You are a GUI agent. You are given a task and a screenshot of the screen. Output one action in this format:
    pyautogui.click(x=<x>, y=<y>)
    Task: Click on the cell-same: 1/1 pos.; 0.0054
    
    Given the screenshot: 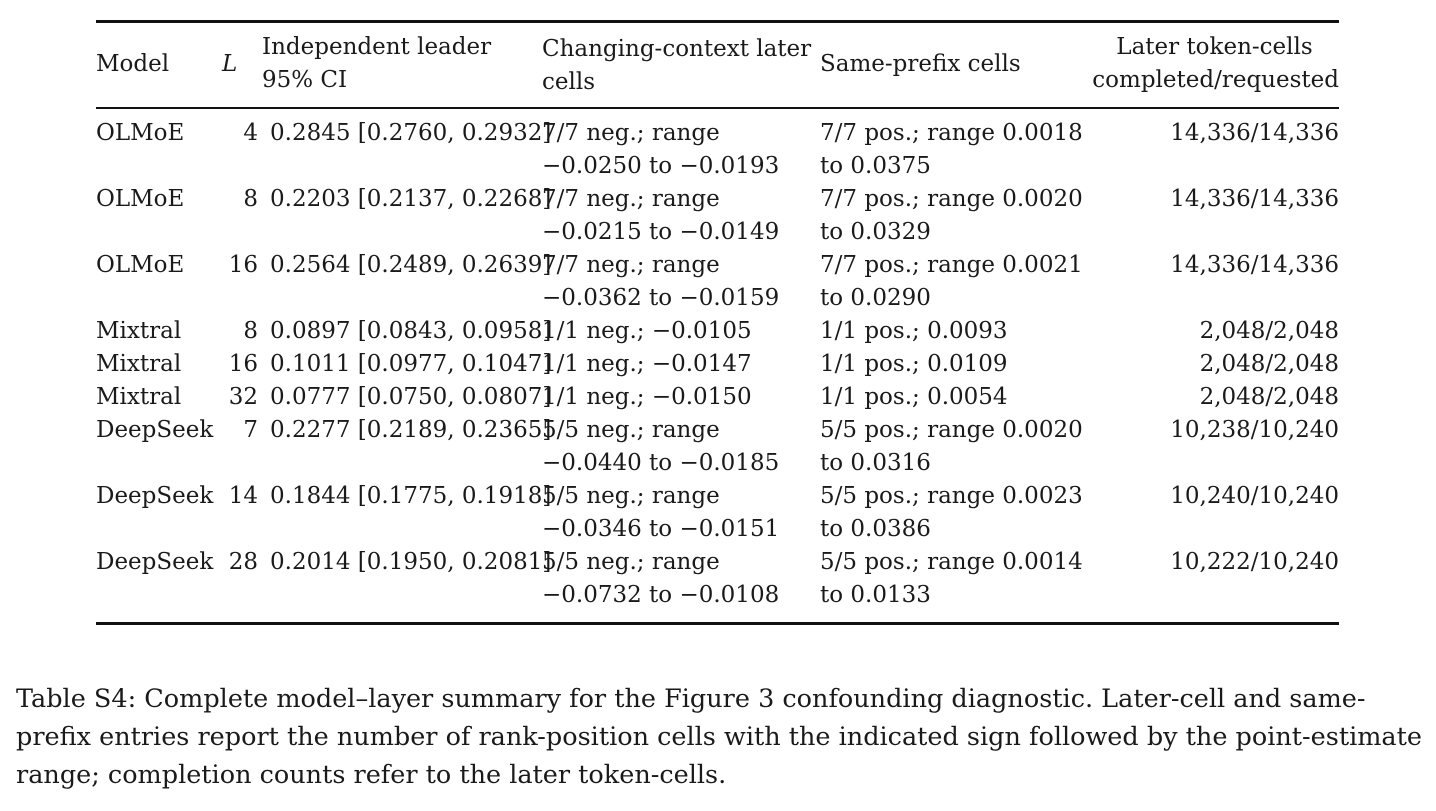 What is the action you would take?
    pyautogui.click(x=914, y=397)
    